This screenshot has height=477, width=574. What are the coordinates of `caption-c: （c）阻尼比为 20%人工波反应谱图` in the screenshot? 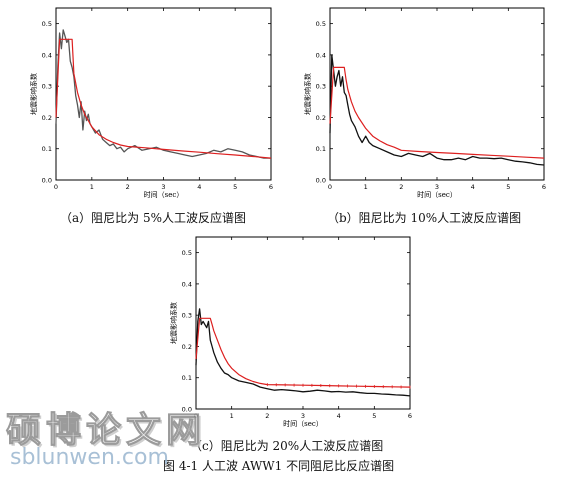 It's located at (287, 446).